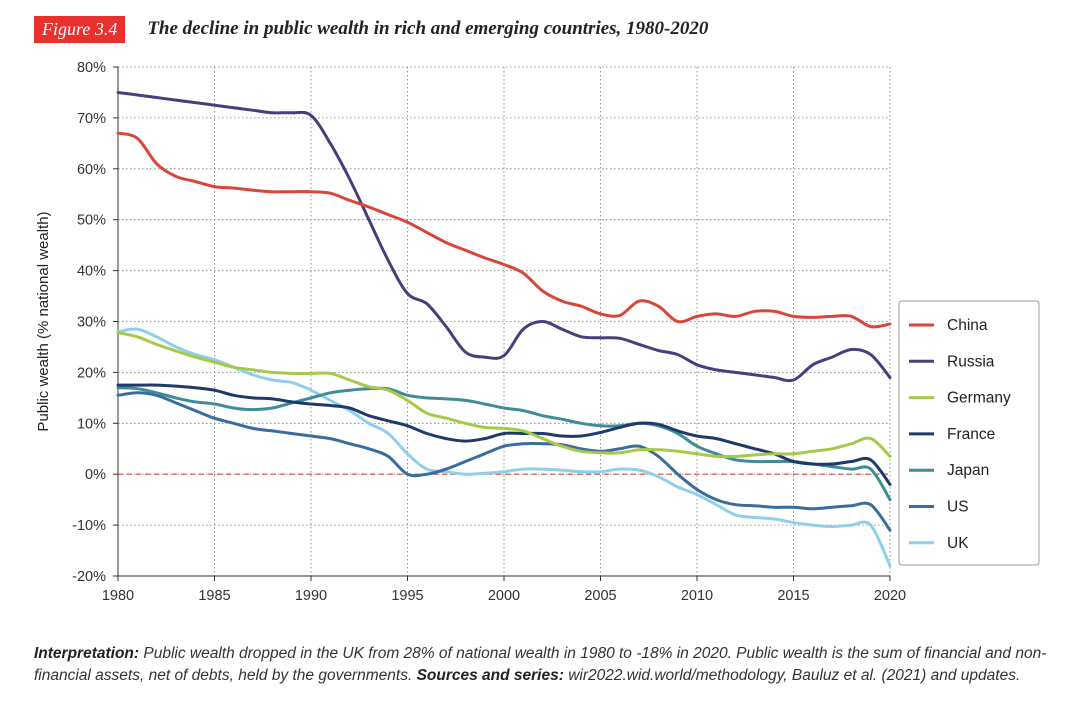 Image resolution: width=1079 pixels, height=717 pixels. I want to click on x-tick-label: 2010, so click(697, 596).